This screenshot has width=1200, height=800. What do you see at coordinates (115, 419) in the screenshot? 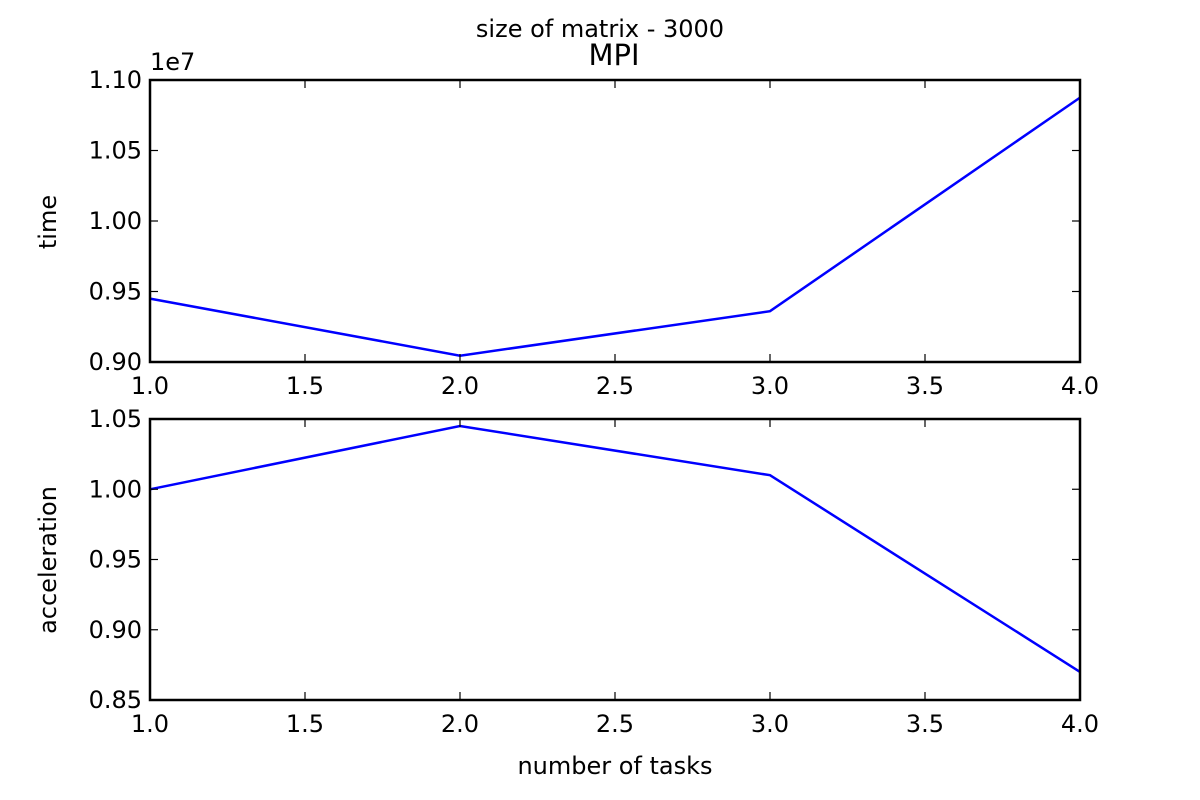
I see `acceleration-plot-y-tick-label: 1.05` at bounding box center [115, 419].